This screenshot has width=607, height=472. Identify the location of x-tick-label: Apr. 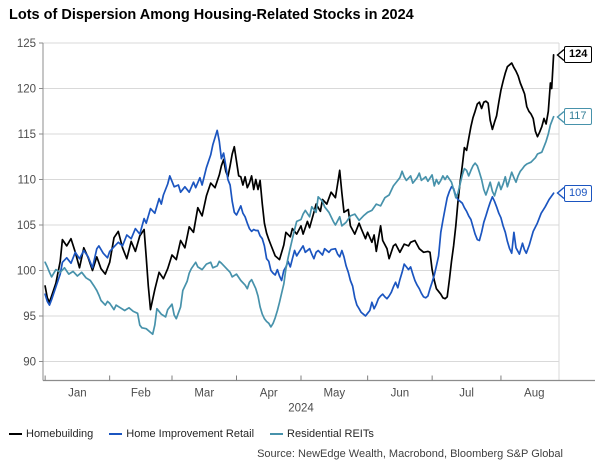
(269, 394).